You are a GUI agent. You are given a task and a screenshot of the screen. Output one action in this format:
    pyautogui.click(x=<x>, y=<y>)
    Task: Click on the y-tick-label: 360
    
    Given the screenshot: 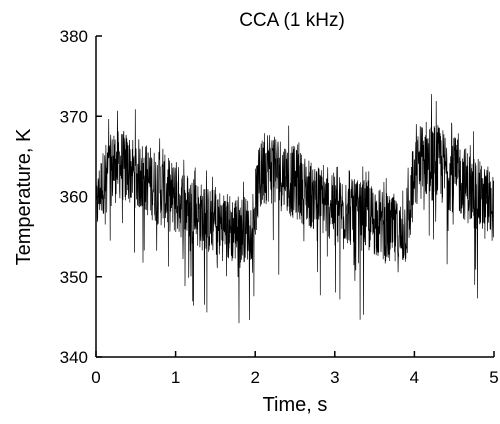 What is the action you would take?
    pyautogui.click(x=74, y=197)
    